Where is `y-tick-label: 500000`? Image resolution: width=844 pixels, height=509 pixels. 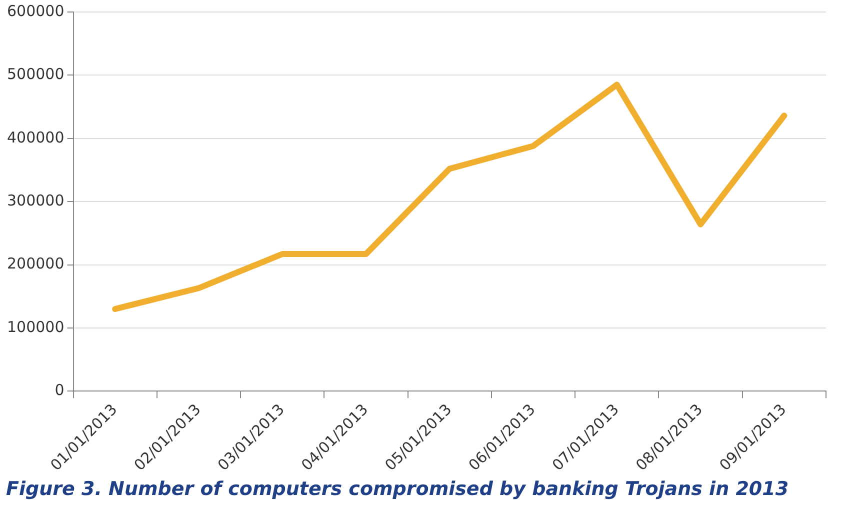 y-tick-label: 500000 is located at coordinates (35, 74).